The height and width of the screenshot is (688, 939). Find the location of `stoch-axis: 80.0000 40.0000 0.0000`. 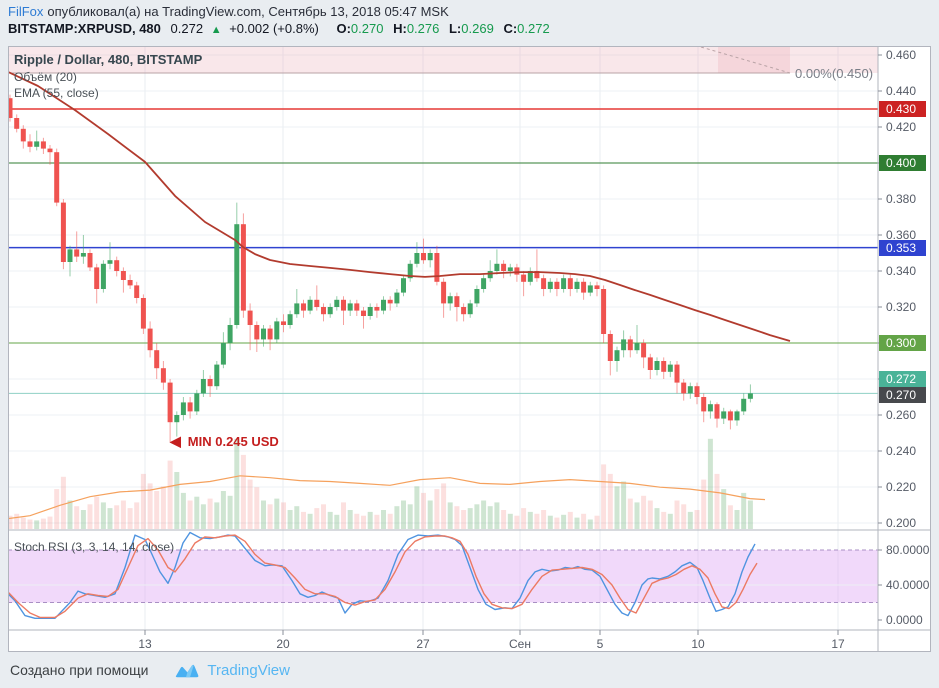

stoch-axis: 80.0000 40.0000 0.0000 is located at coordinates (904, 585).